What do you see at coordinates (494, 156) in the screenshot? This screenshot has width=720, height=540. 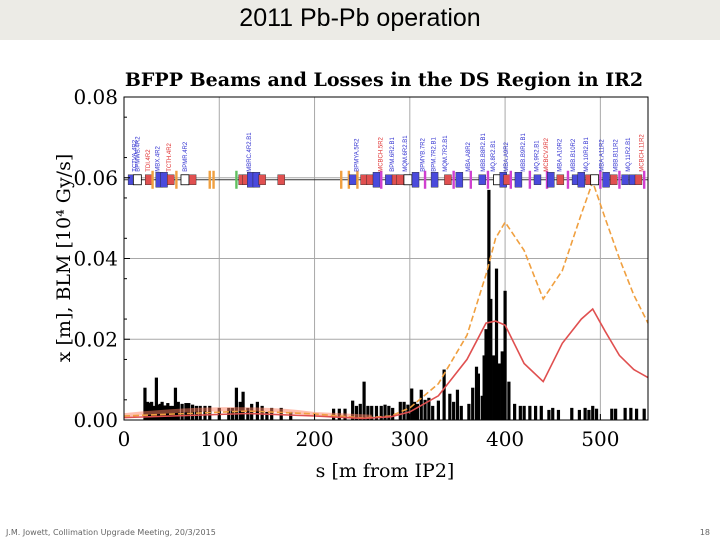 I see `element-label: MQ.8R2.B1` at bounding box center [494, 156].